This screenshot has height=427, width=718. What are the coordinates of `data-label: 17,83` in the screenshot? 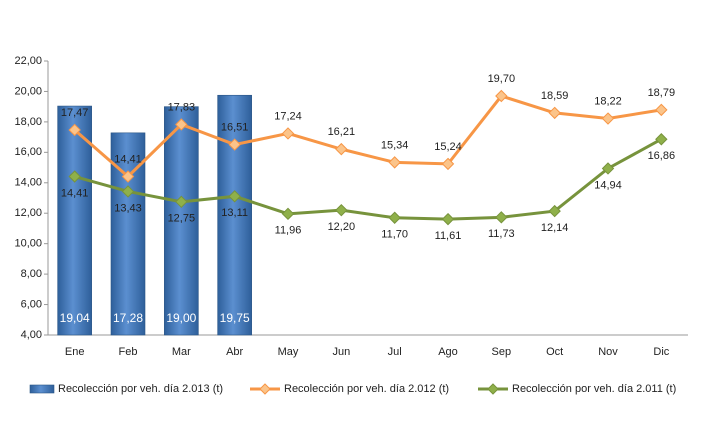 It's located at (182, 107).